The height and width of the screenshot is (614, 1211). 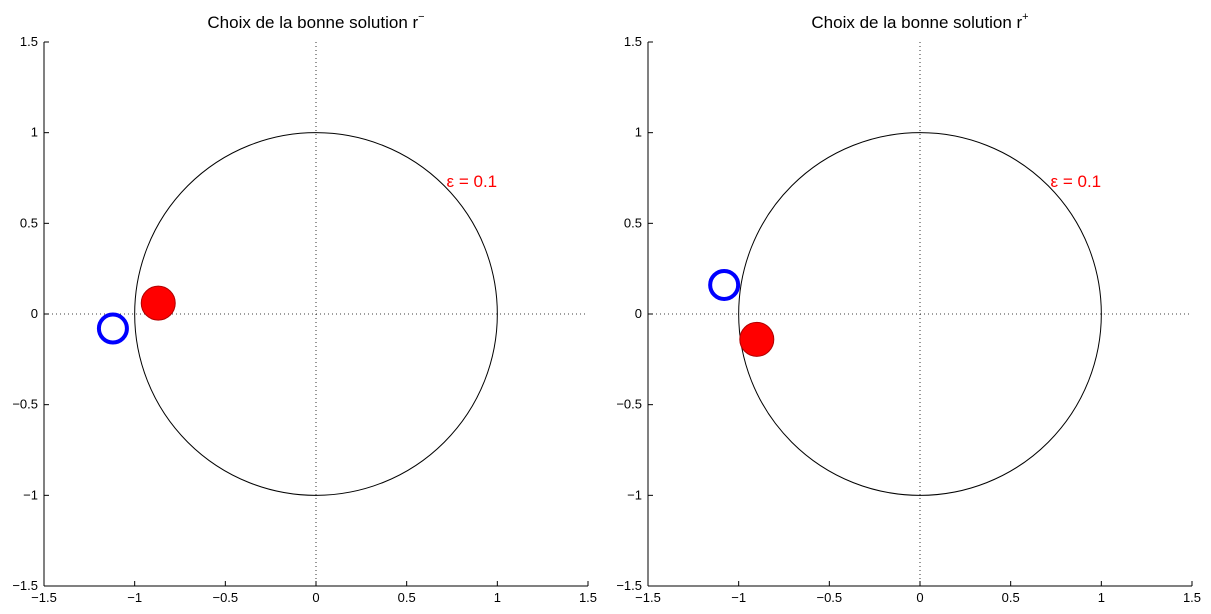 What do you see at coordinates (472, 181) in the screenshot?
I see `left-epsilon-annotation: ε = 0.1` at bounding box center [472, 181].